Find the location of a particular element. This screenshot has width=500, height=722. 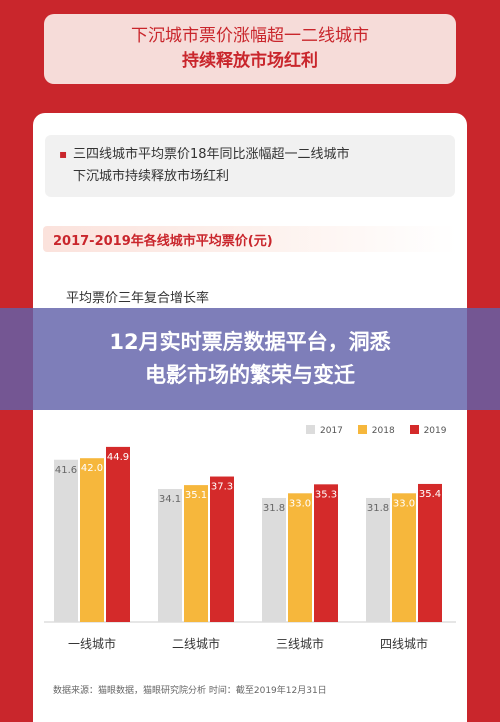

data-label-2018-1: 42.0 is located at coordinates (92, 468).